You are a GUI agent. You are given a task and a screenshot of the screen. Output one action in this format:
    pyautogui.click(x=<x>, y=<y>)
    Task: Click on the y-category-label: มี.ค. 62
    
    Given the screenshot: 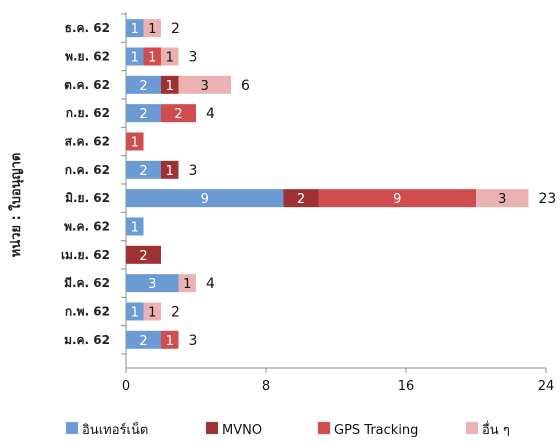 What is the action you would take?
    pyautogui.click(x=87, y=283)
    